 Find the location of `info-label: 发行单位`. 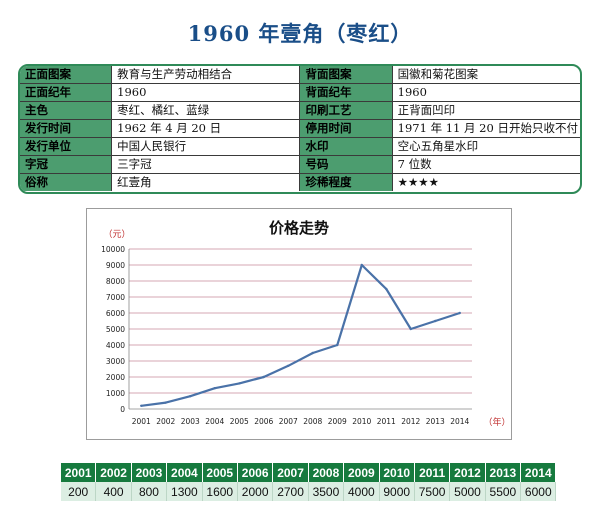

info-label: 发行单位 is located at coordinates (66, 146).